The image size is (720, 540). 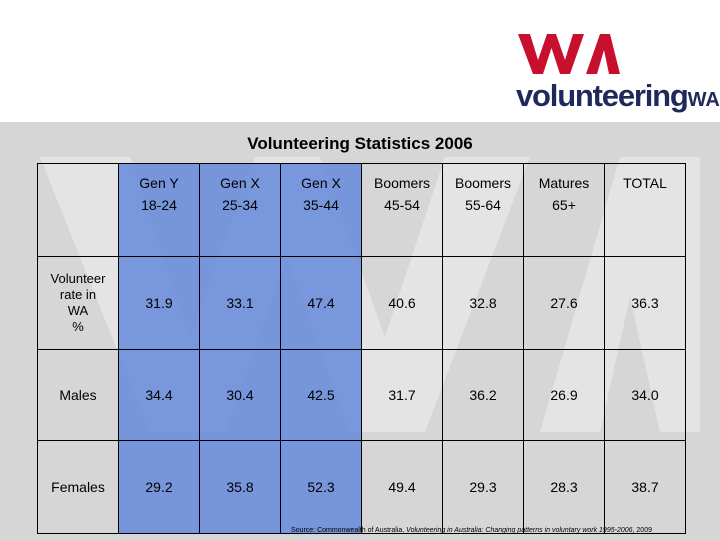 I want to click on table-cell: 34.0, so click(x=645, y=395).